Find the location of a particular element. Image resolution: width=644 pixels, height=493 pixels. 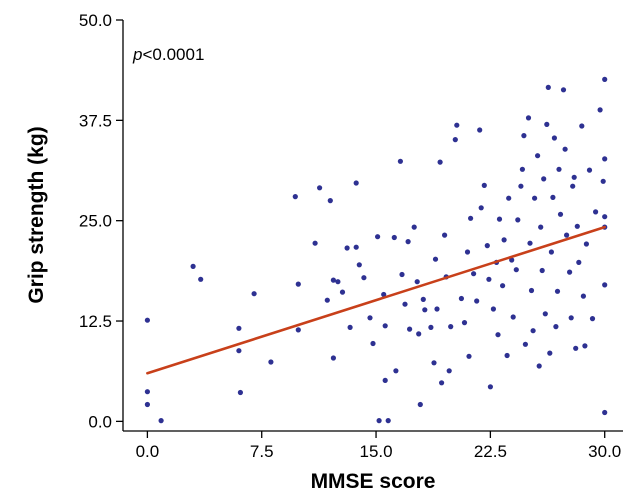

x-tick-label: 7.5 is located at coordinates (262, 451).